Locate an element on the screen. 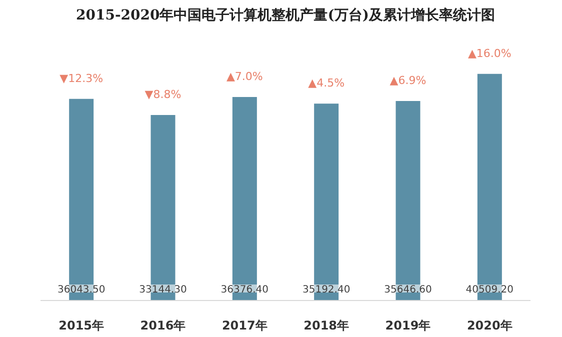 This screenshot has width=562, height=337. x-tick-label: 2015年 is located at coordinates (81, 325).